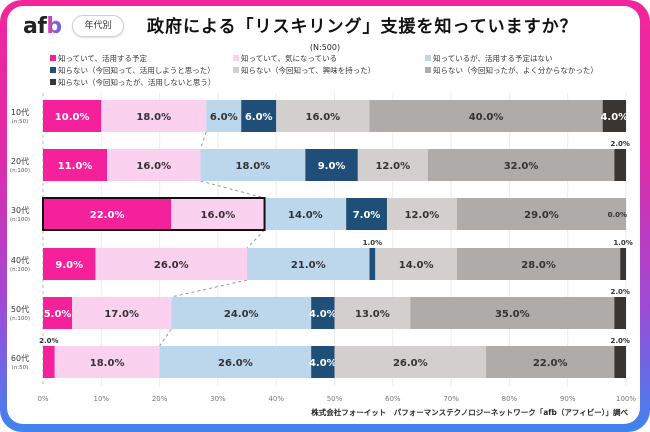 This screenshot has width=650, height=432. Describe the element at coordinates (325, 47) in the screenshot. I see `sample-size-label: (N:500)` at that location.